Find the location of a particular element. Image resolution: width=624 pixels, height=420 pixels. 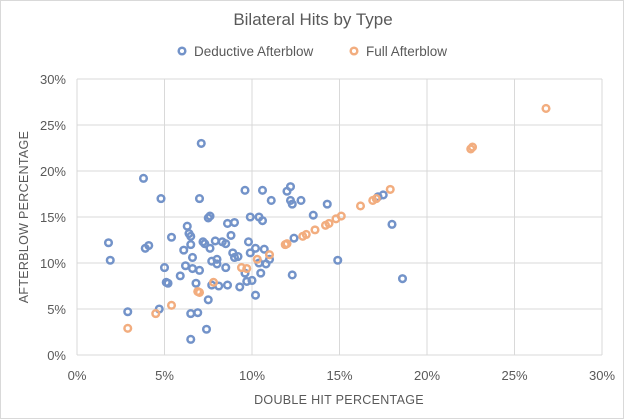

y-axis-title: AFTERBLOW PERCENTAGE is located at coordinates (24, 217).